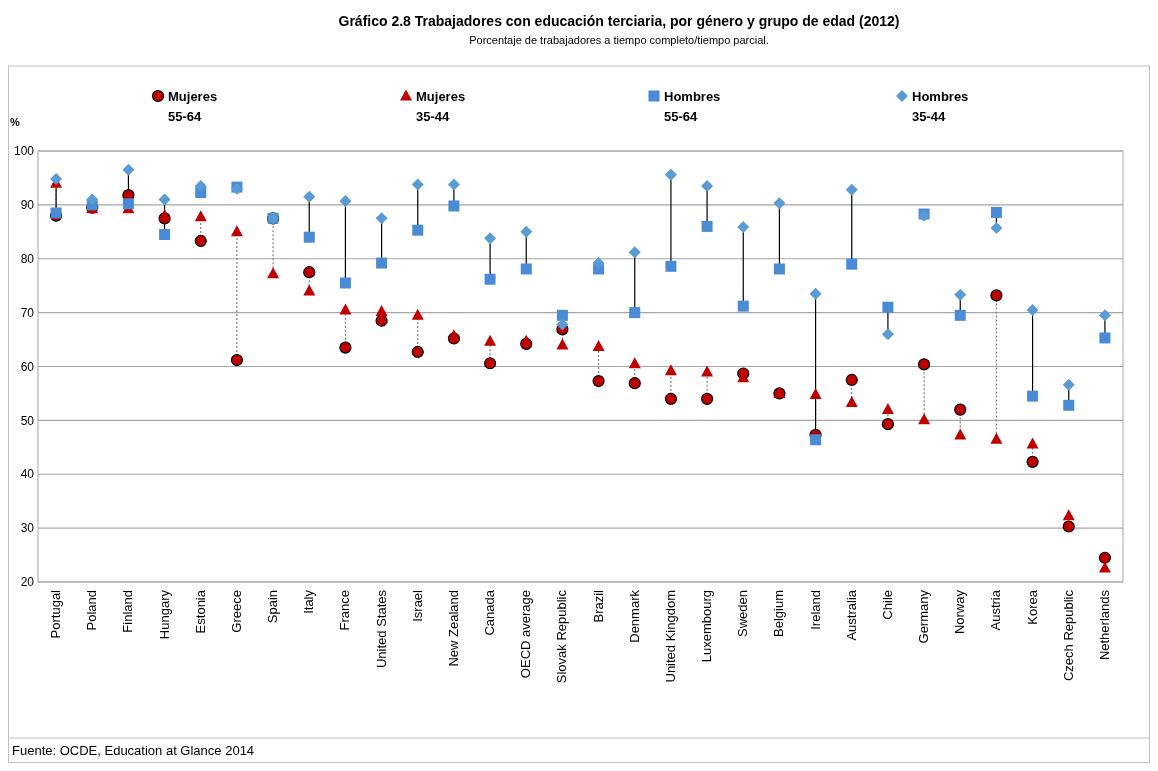  What do you see at coordinates (960, 612) in the screenshot?
I see `x-tick-label: Norway` at bounding box center [960, 612].